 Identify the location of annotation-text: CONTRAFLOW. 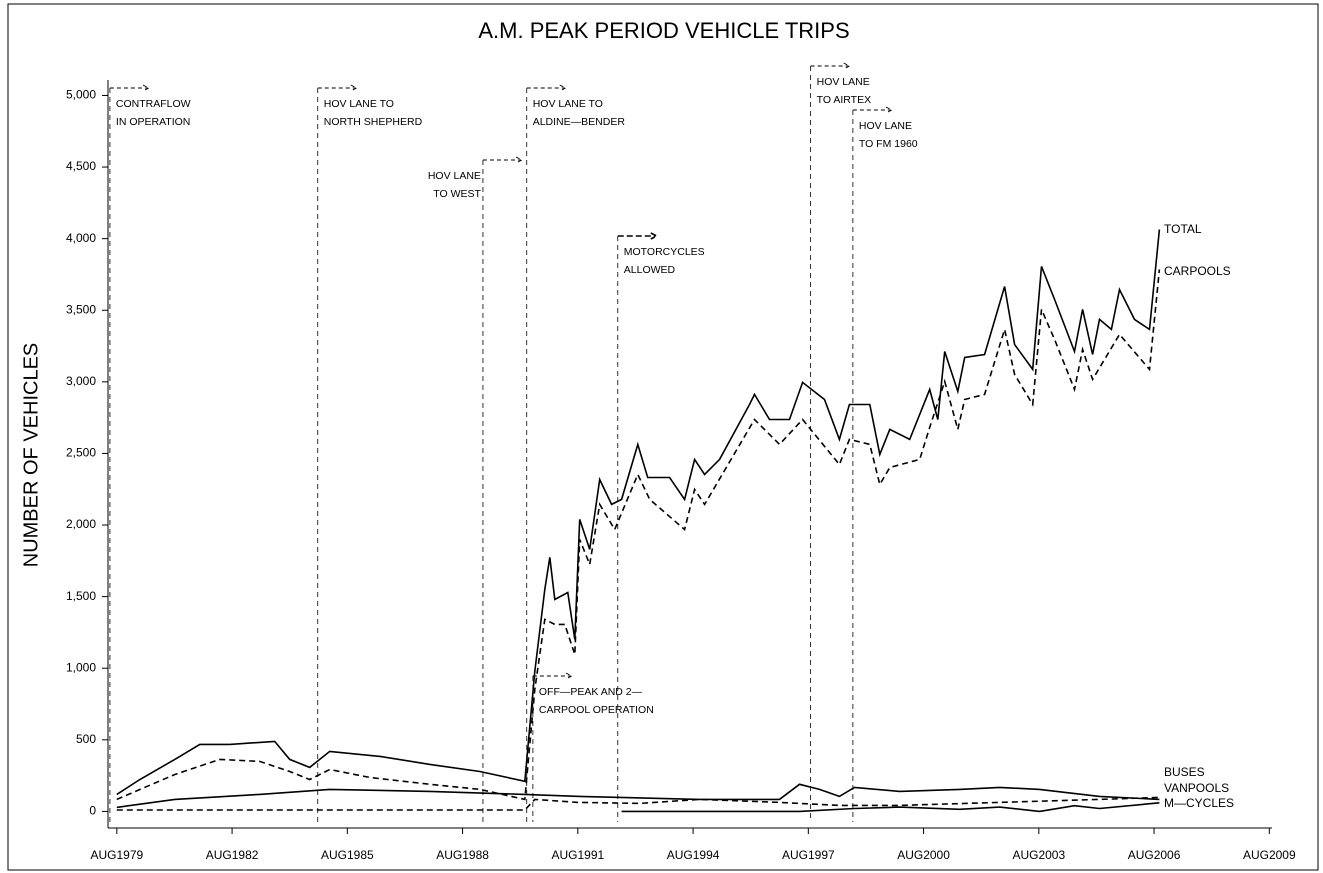
(153, 104).